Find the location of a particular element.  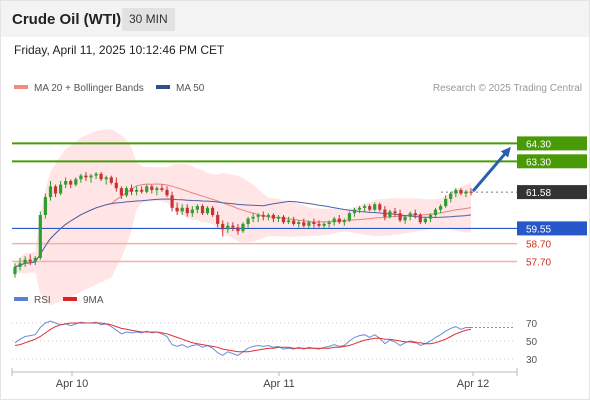

rsi-line is located at coordinates (242, 338).